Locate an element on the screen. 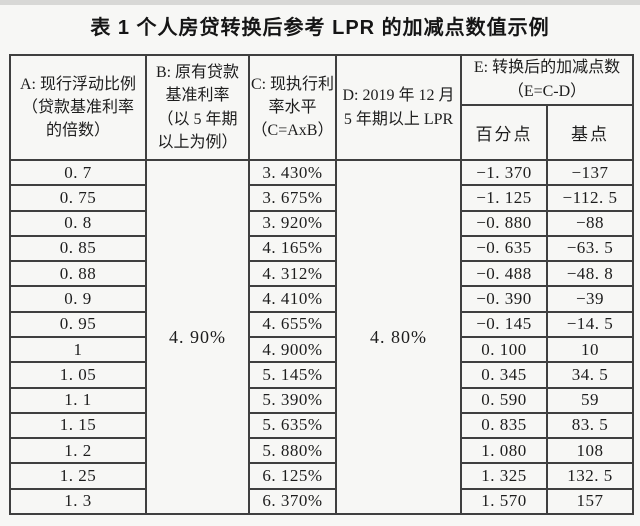 This screenshot has height=526, width=640. cell-current-rate: 4. 900% is located at coordinates (292, 349).